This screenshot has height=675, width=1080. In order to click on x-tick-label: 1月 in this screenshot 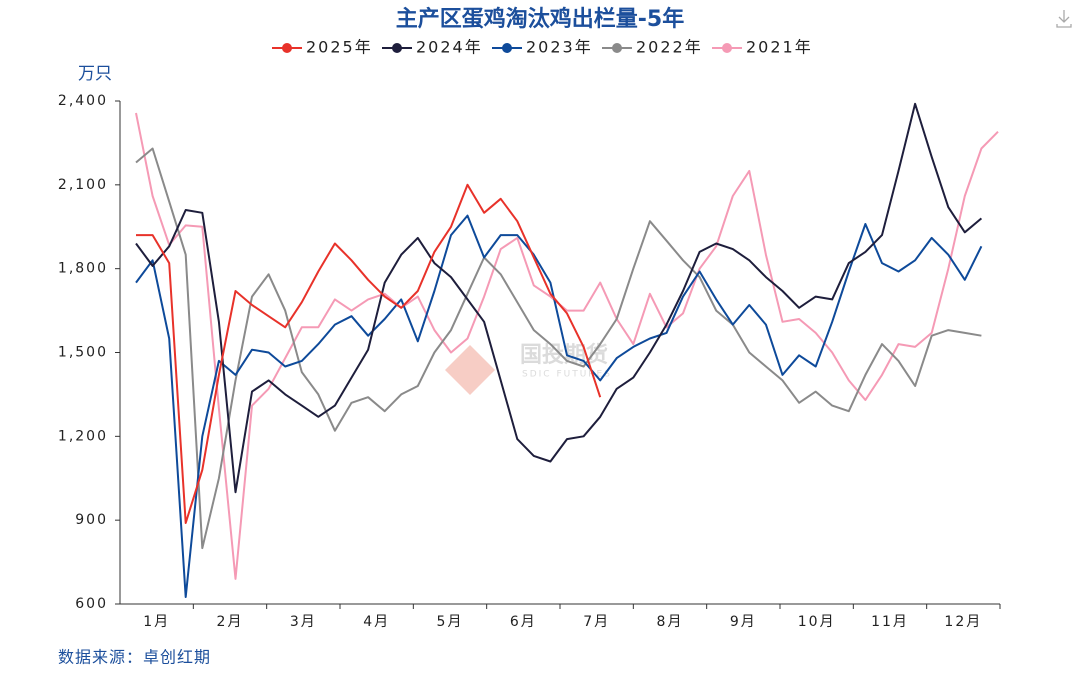, I will do `click(156, 622)`.